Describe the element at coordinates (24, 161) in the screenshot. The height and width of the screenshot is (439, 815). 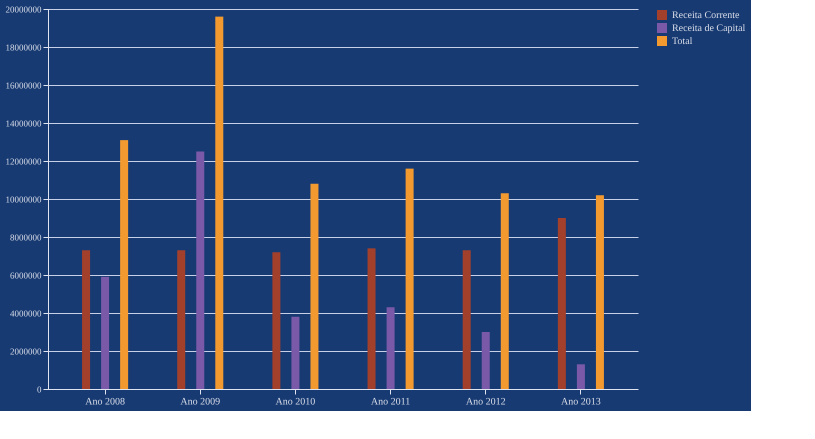
I see `y-tick-label: 12000000` at that location.